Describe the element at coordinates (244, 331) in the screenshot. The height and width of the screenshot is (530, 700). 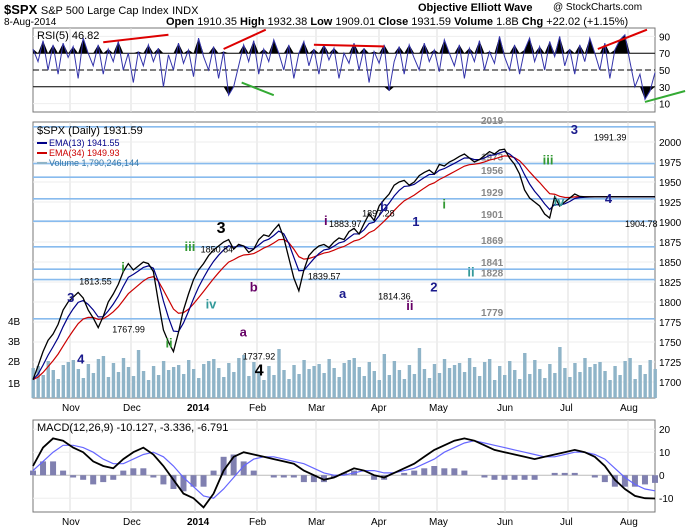
I see `wave-label: a` at that location.